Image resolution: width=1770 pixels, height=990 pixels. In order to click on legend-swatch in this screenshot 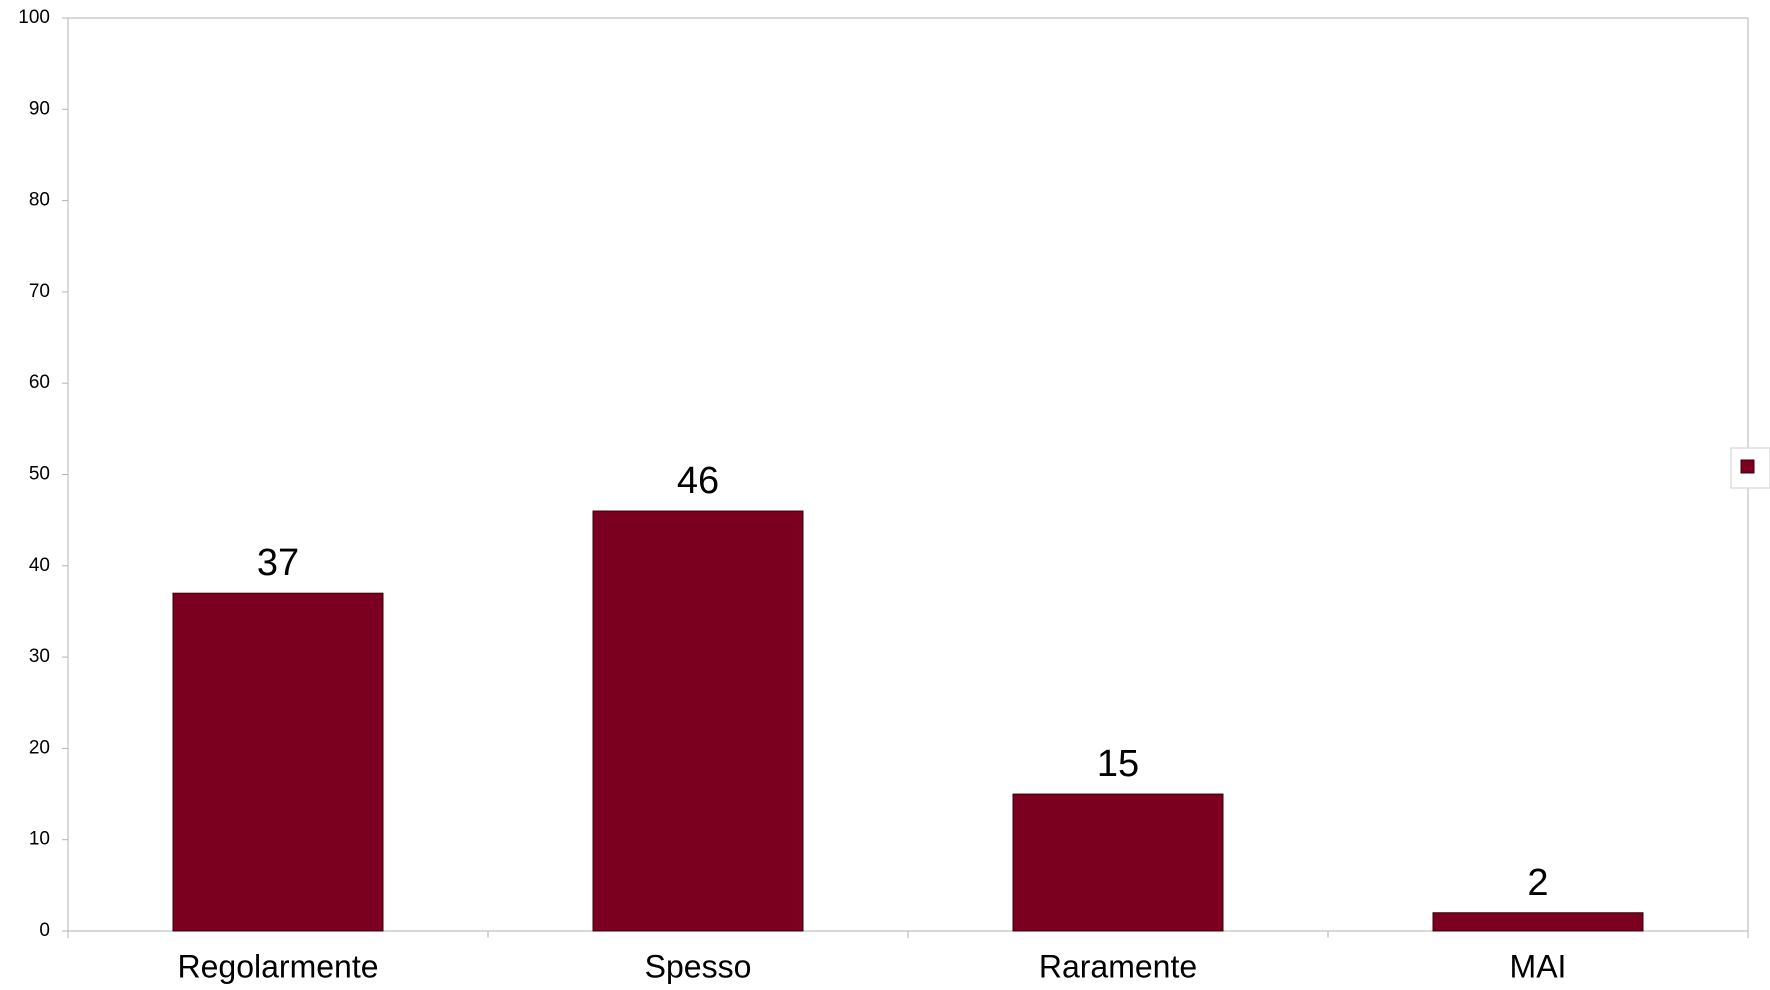, I will do `click(1747, 466)`.